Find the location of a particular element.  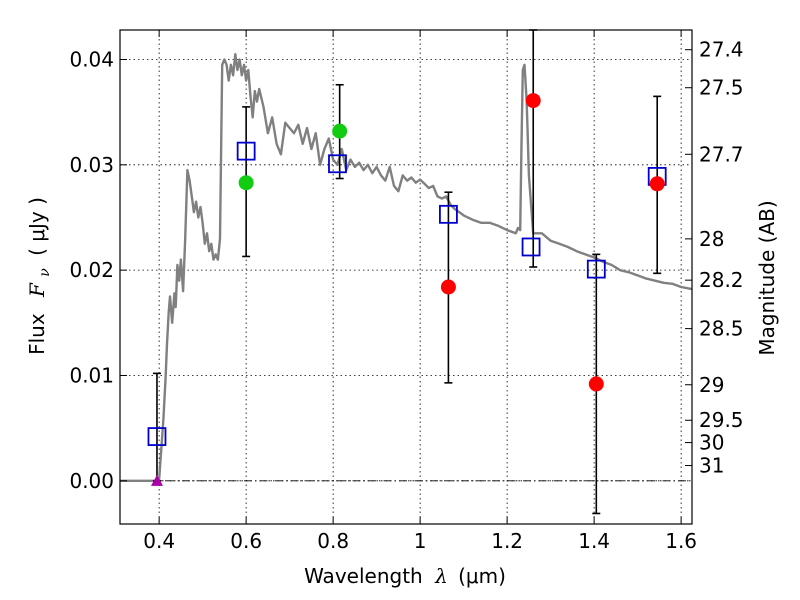

y-tick-label: 0.02 is located at coordinates (91, 270).